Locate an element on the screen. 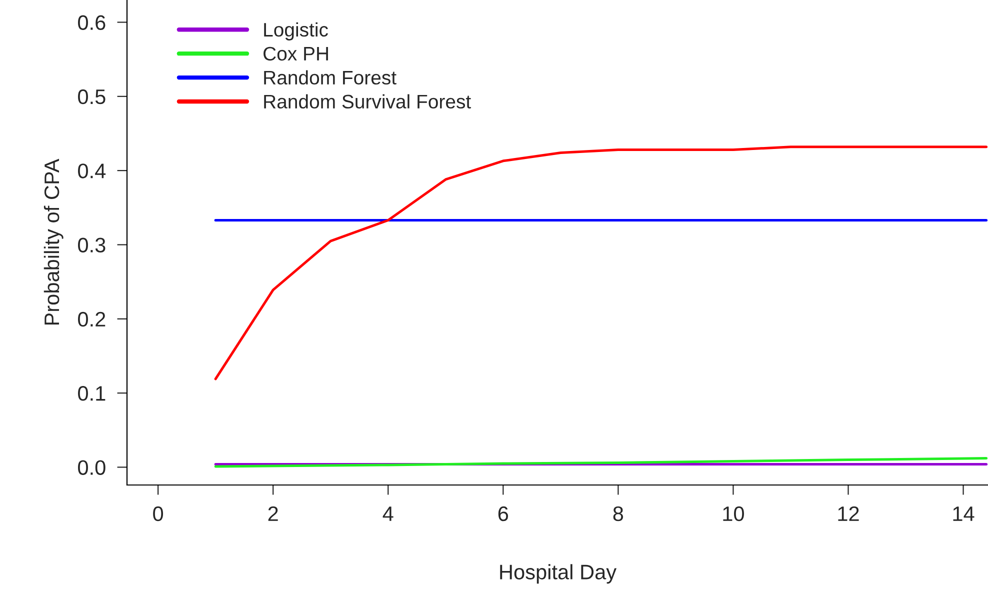  y-axis-title: Probability of CPA is located at coordinates (54, 241).